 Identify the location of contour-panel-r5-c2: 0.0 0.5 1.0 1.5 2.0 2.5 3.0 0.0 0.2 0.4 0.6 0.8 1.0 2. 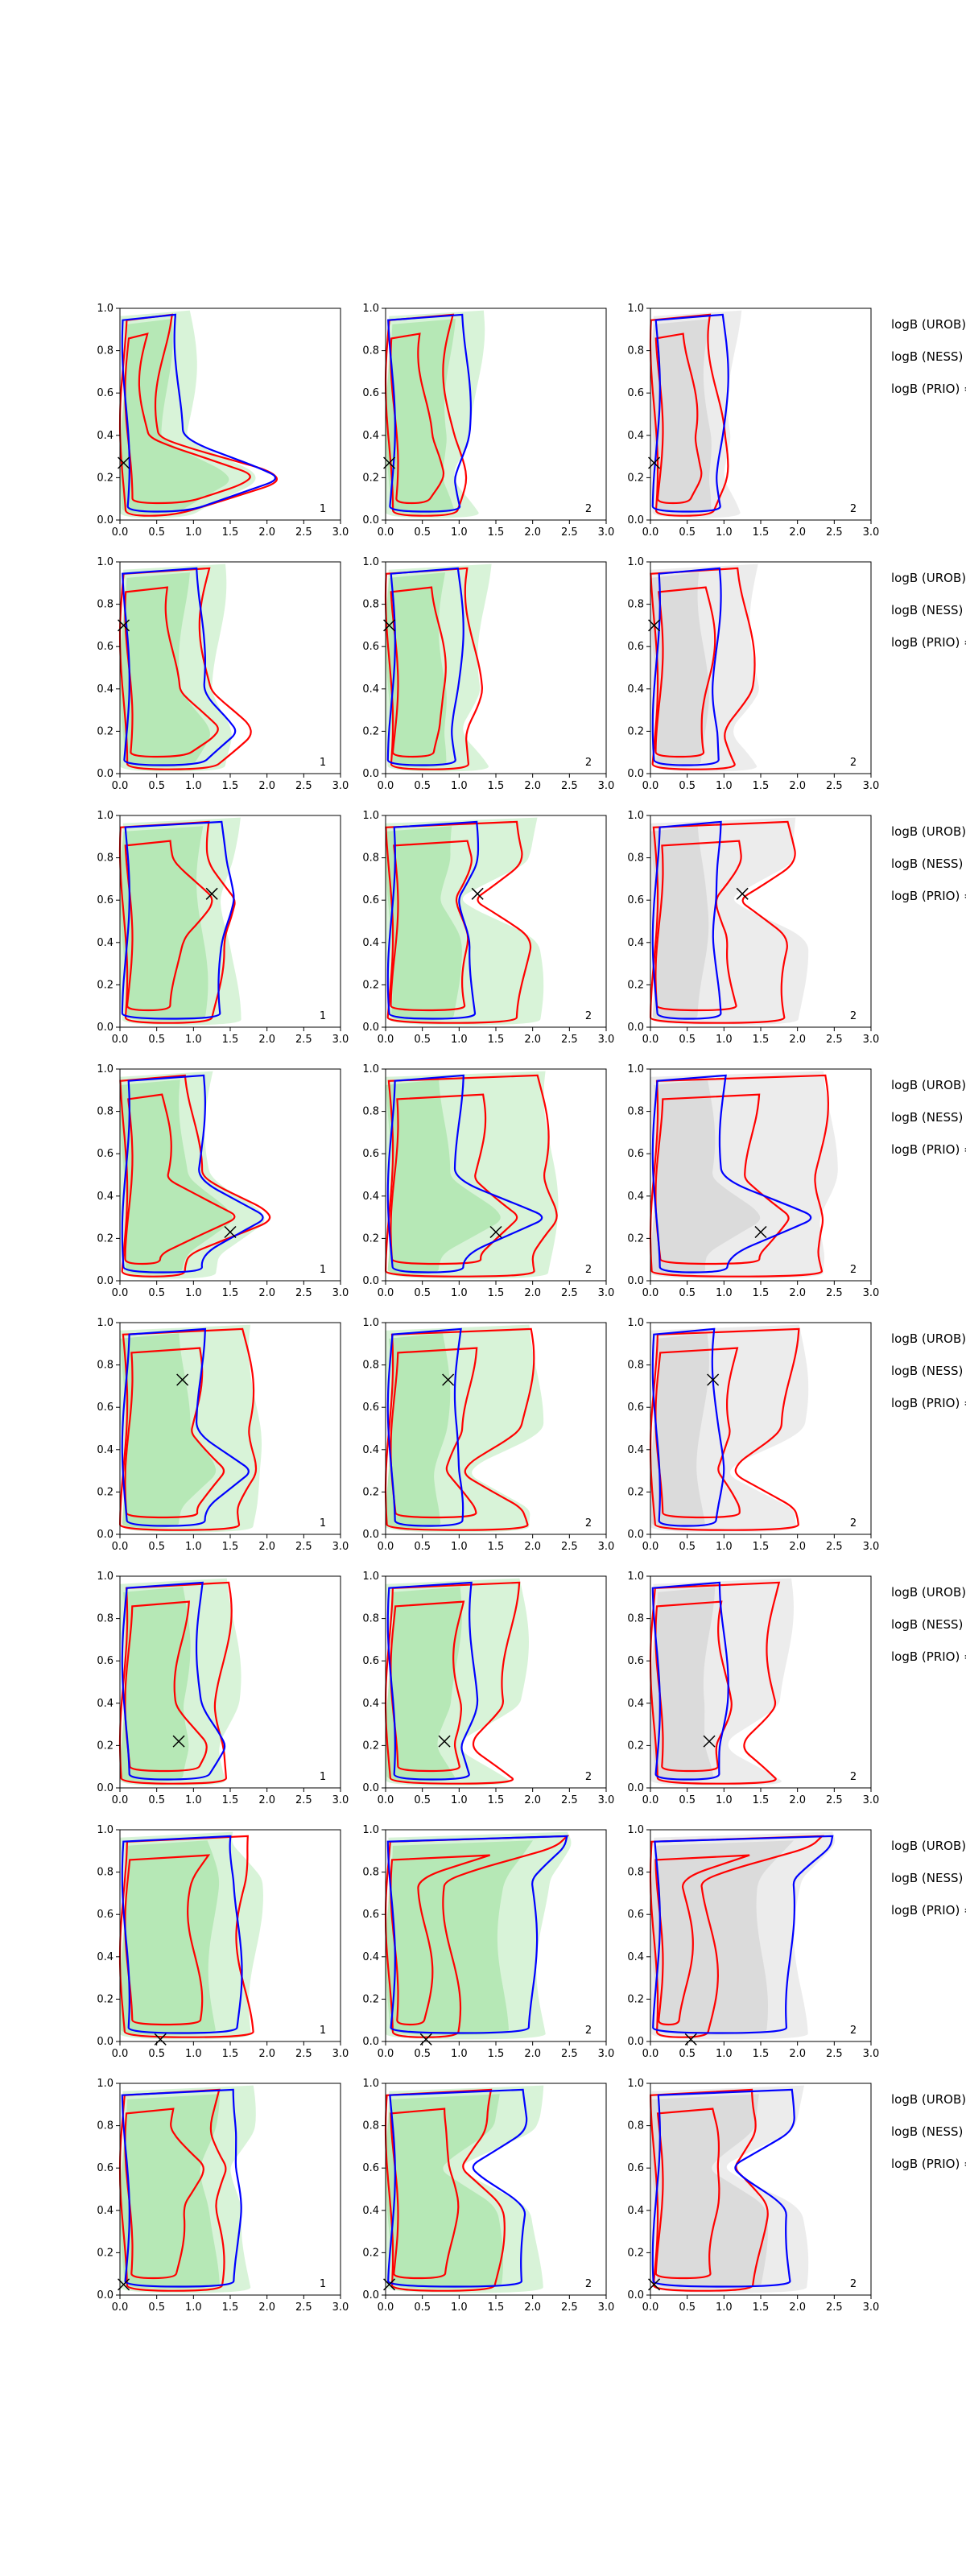
(488, 1435).